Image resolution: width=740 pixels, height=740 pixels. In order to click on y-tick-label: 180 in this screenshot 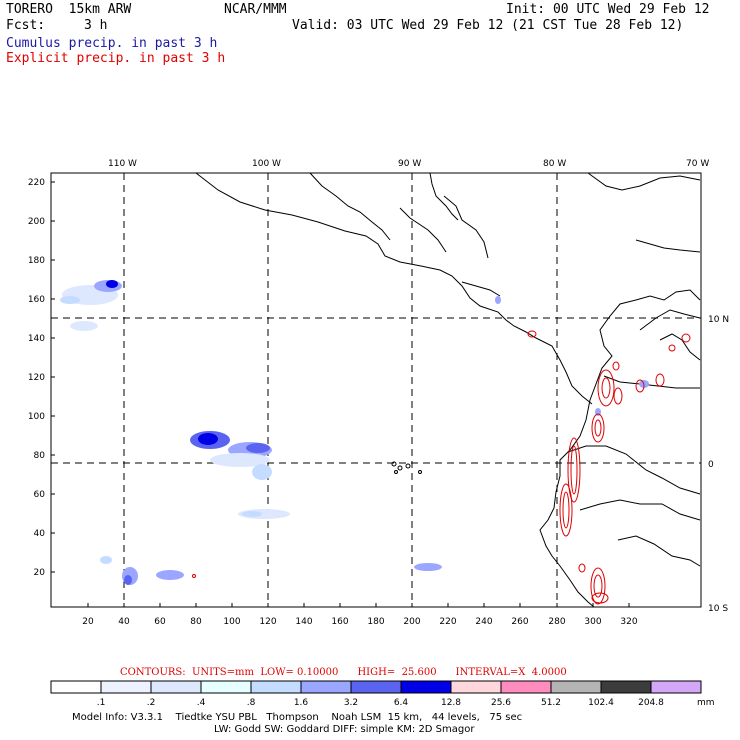, I will do `click(36, 261)`.